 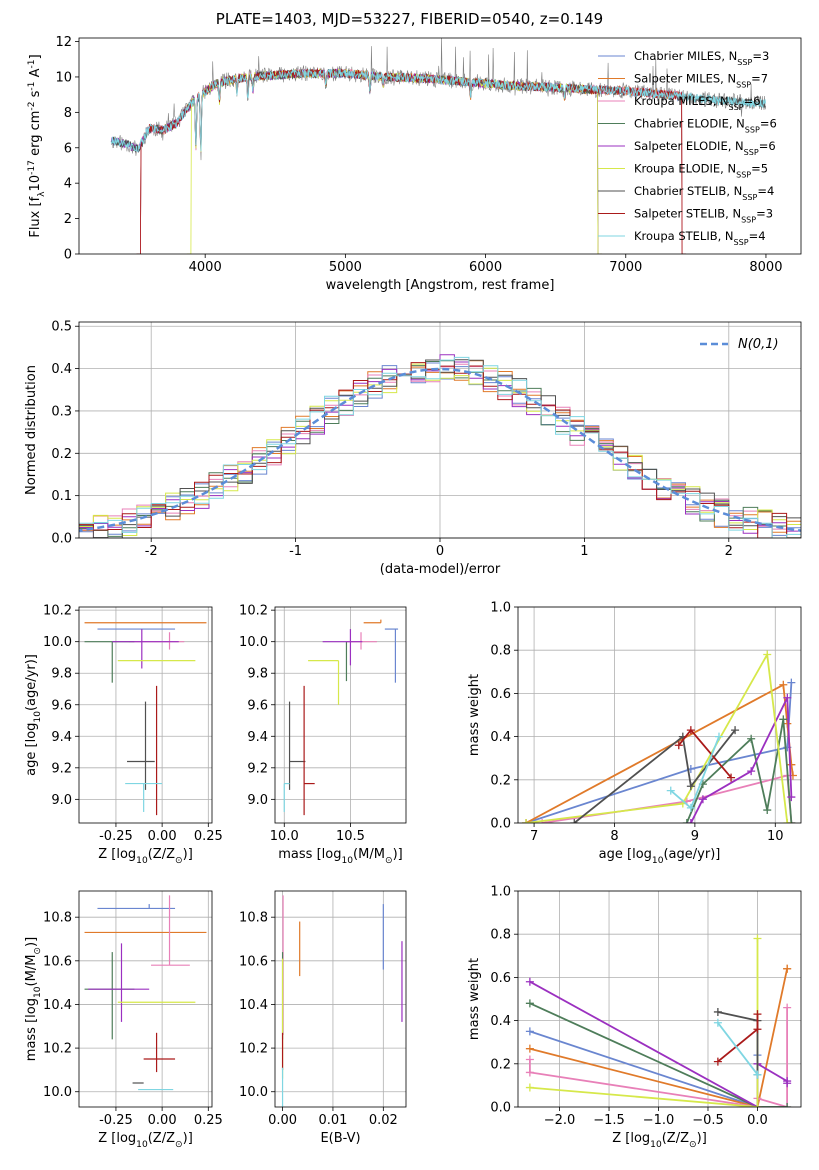 I want to click on y-tick-label: 8, so click(x=68, y=113).